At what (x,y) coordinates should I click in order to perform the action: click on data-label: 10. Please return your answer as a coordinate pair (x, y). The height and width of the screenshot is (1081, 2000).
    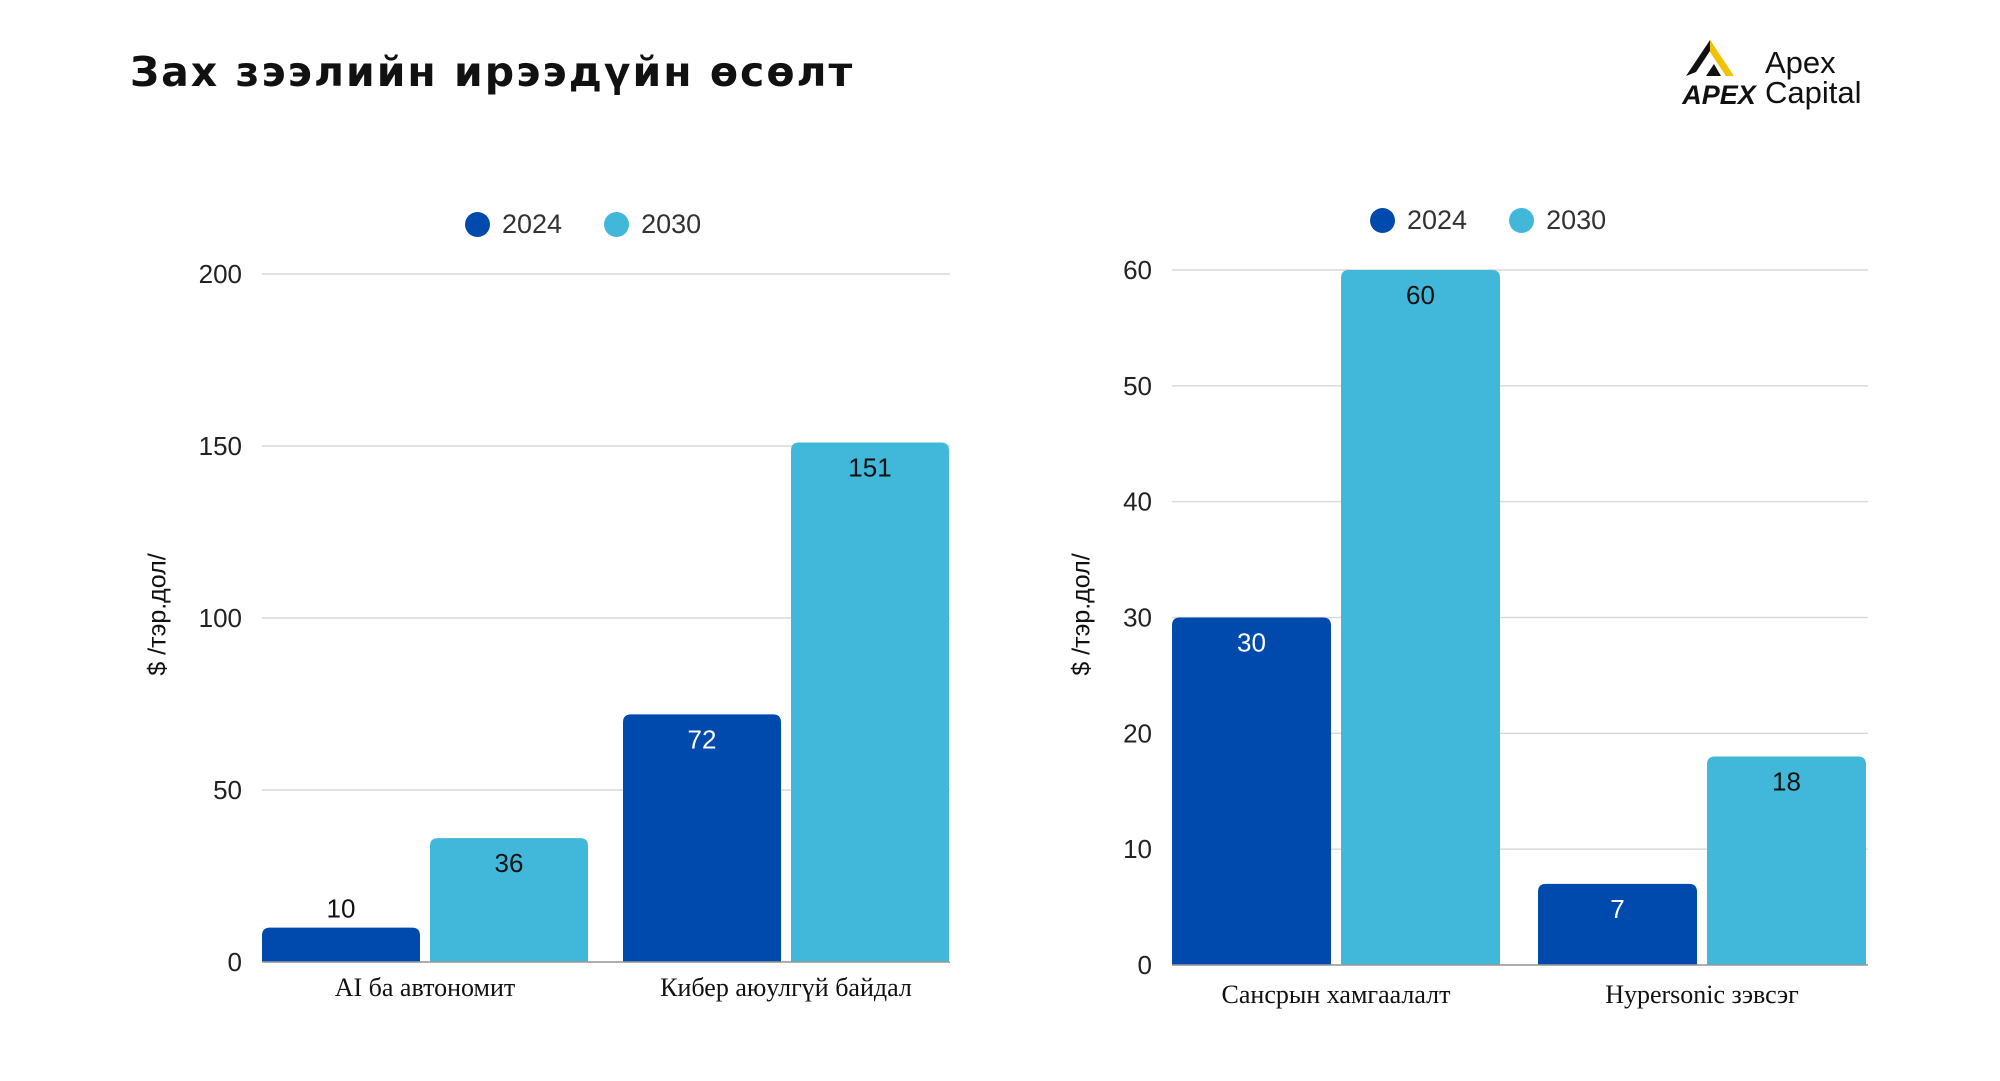
    Looking at the image, I should click on (341, 909).